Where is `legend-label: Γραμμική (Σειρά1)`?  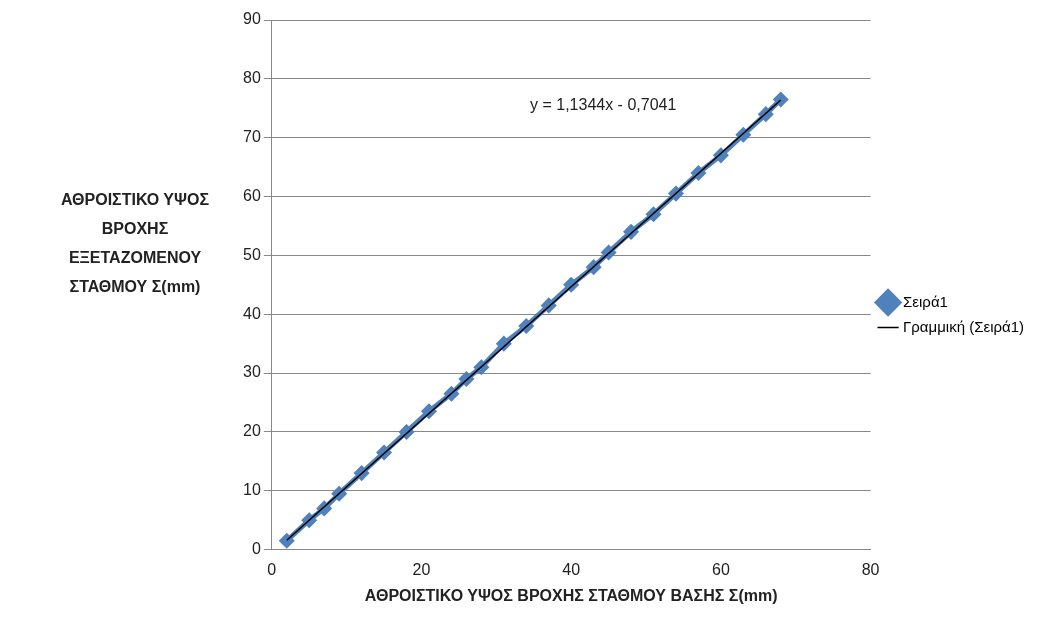
legend-label: Γραμμική (Σειρά1) is located at coordinates (964, 326).